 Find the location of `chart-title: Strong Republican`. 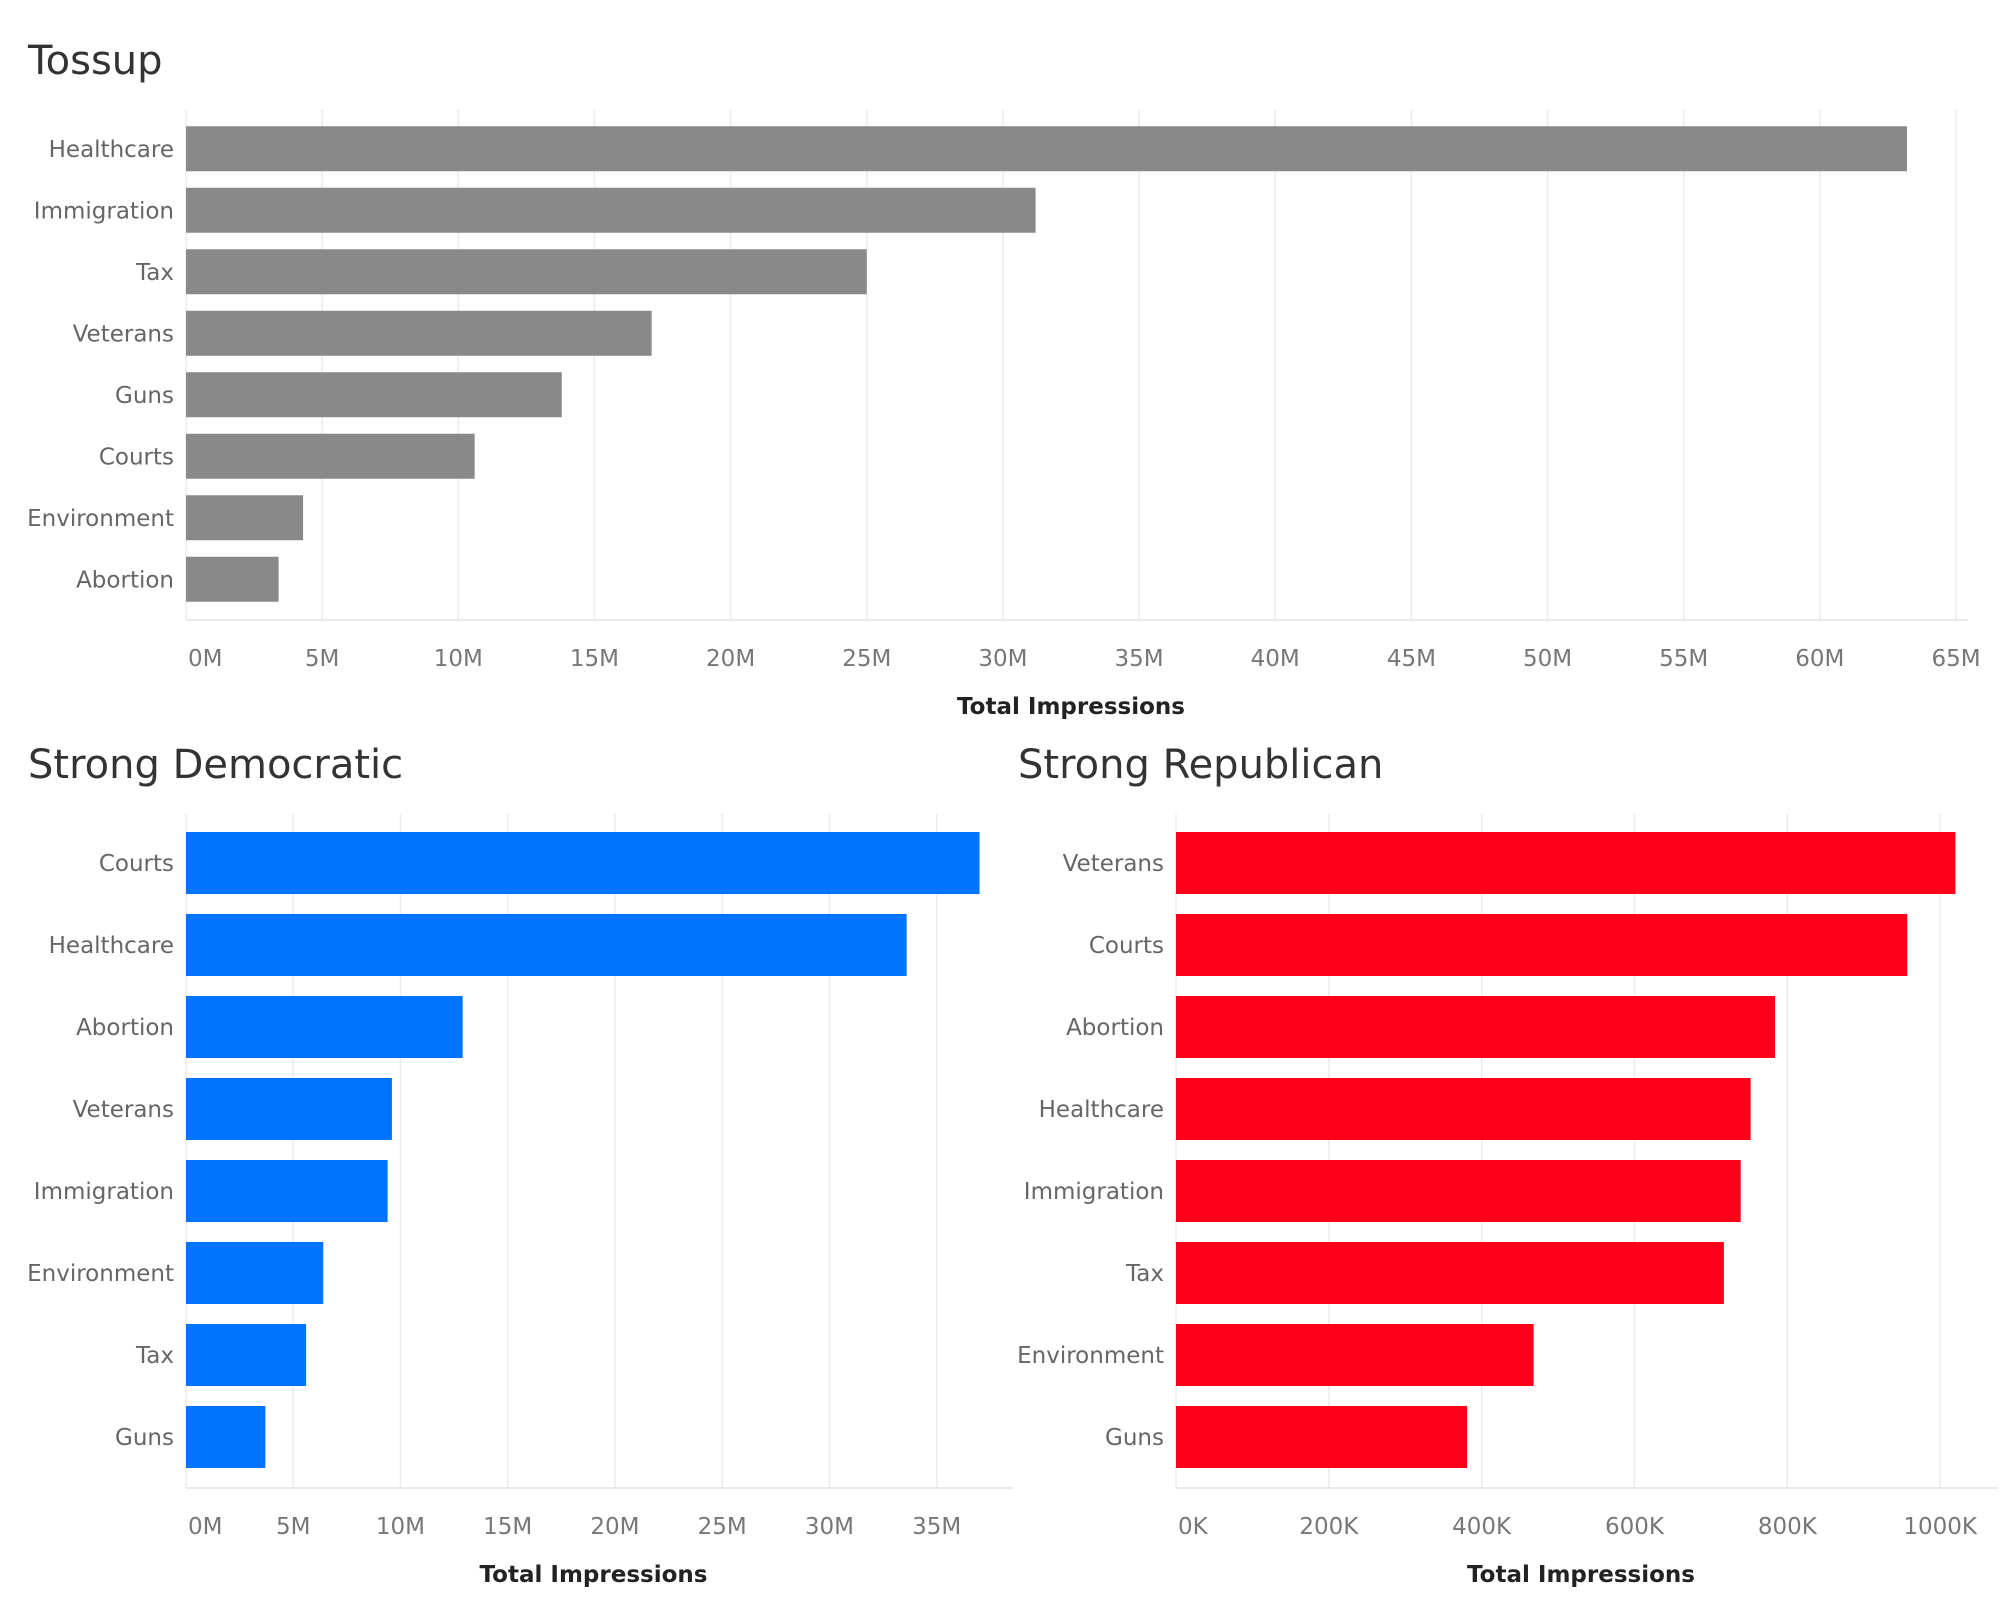

chart-title: Strong Republican is located at coordinates (1201, 765).